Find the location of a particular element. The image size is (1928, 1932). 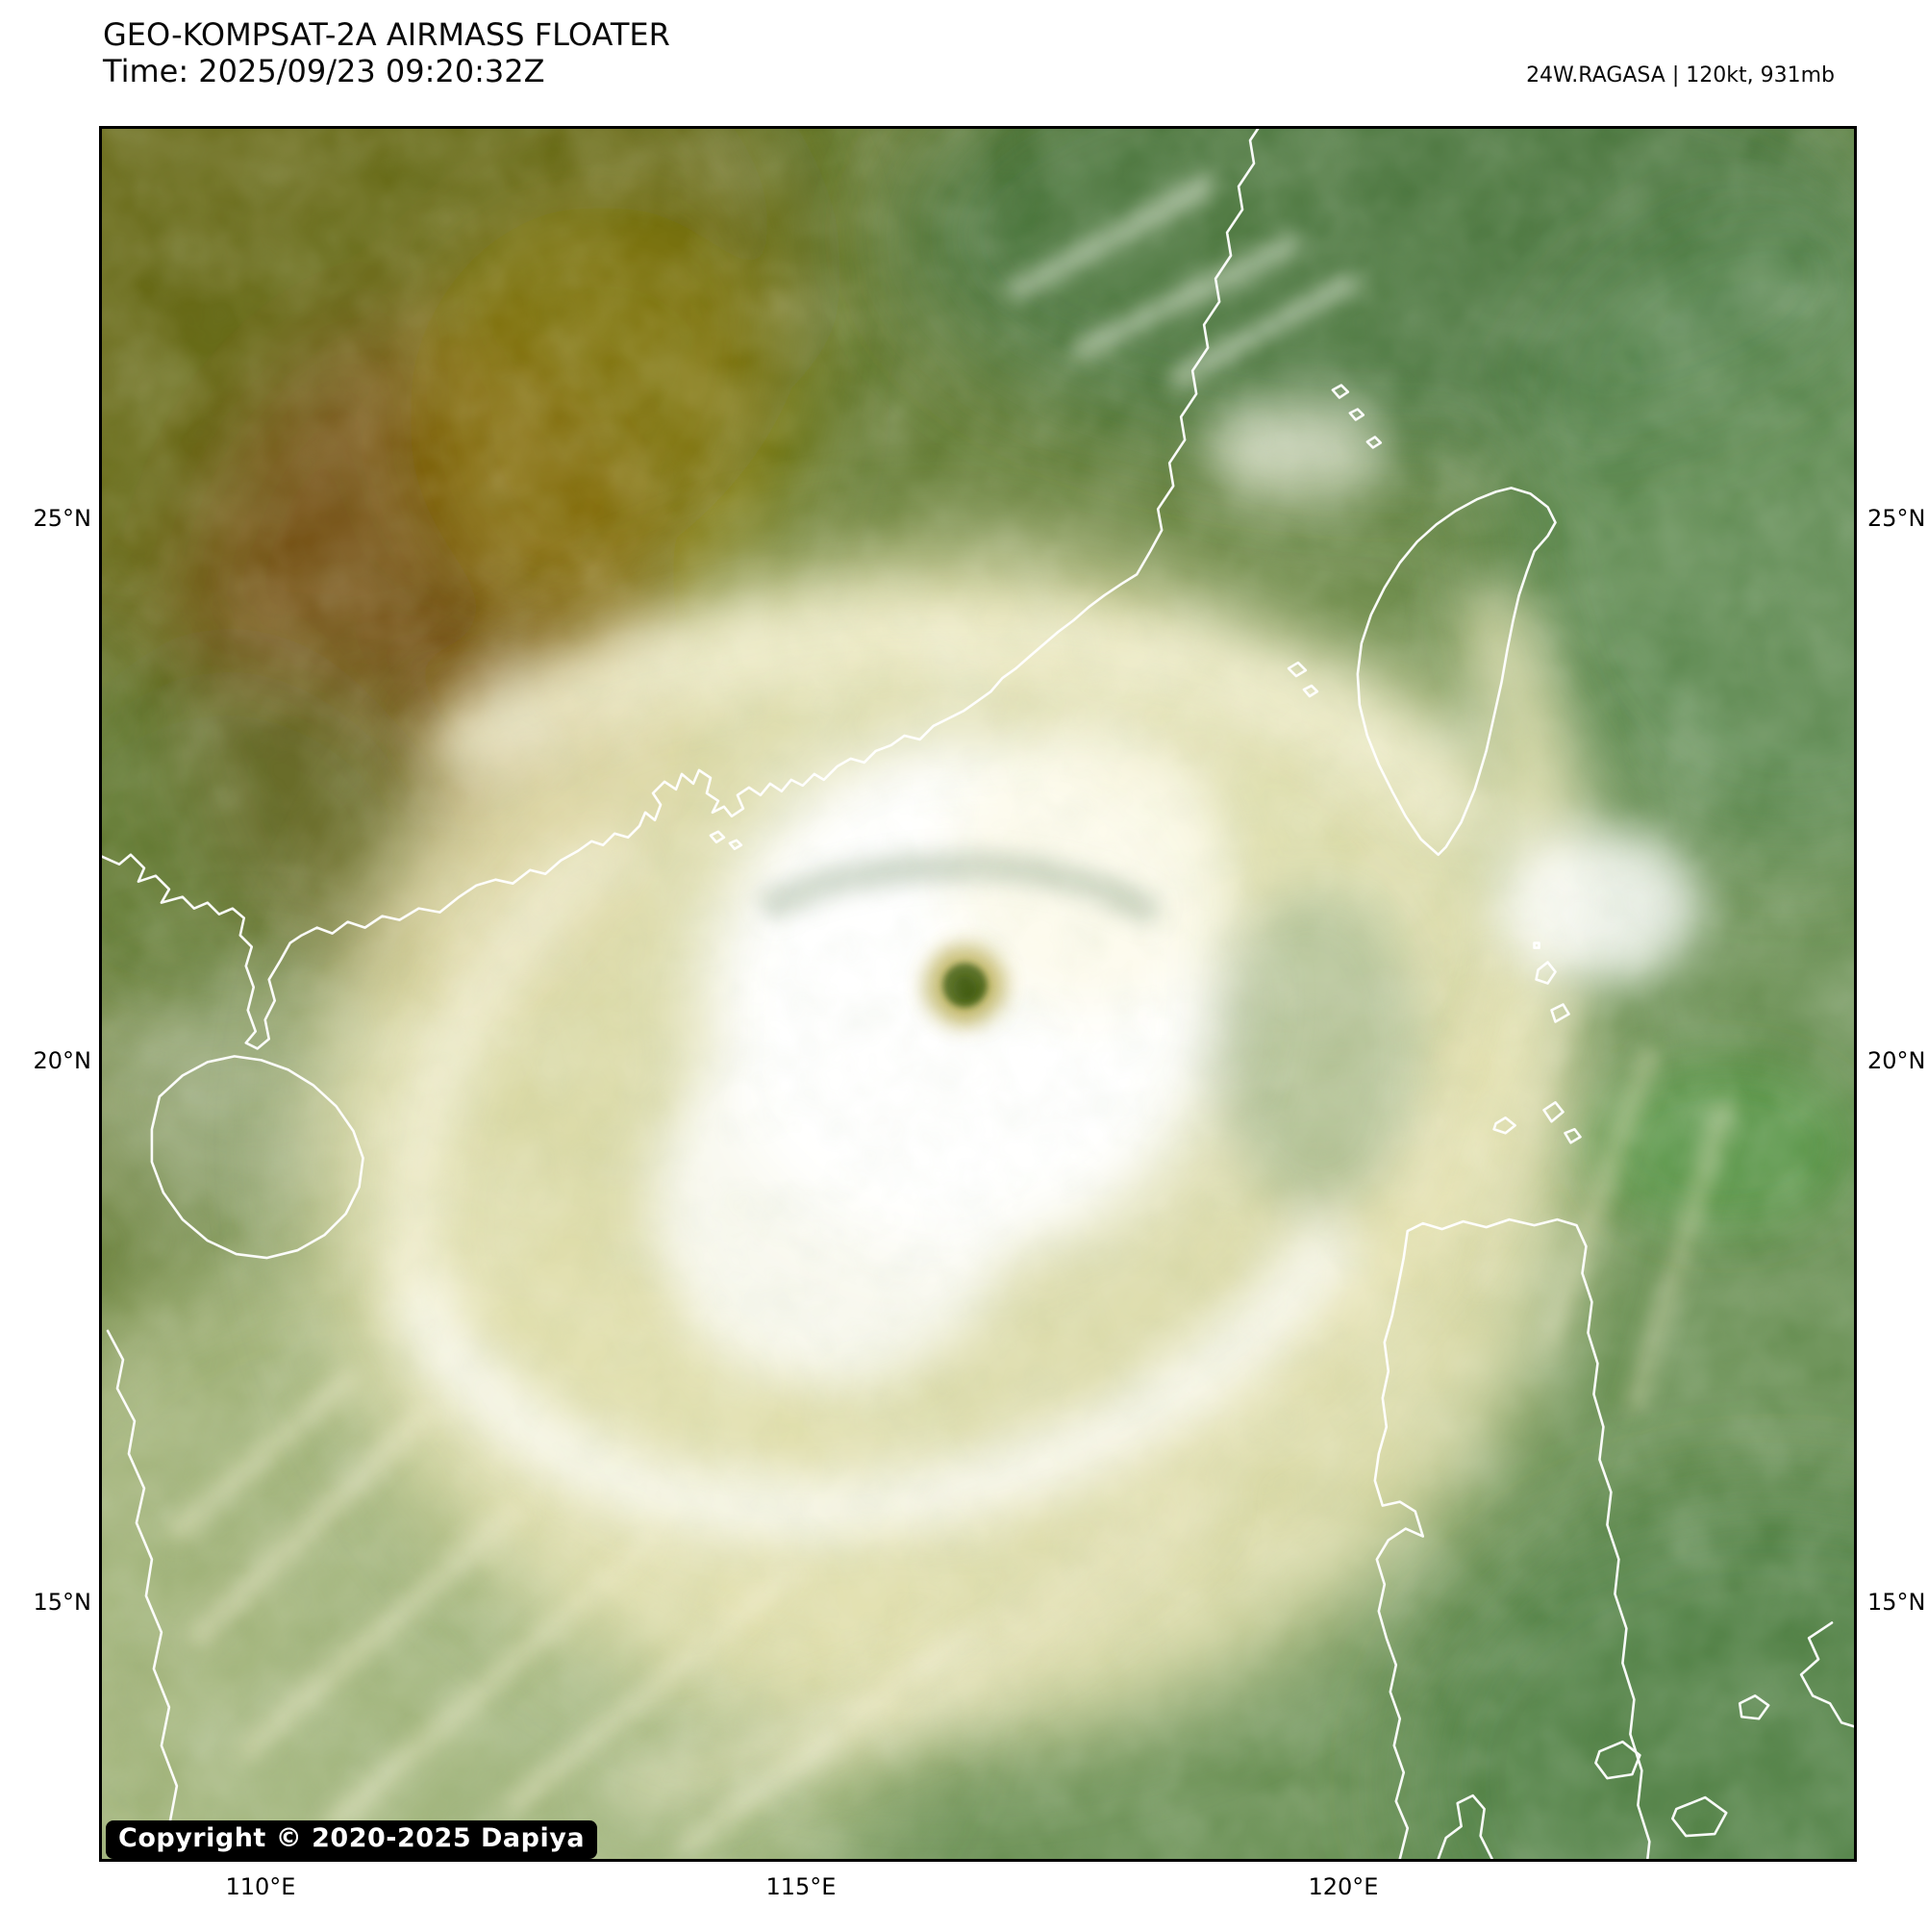

lat-label-left-25n: 25°N is located at coordinates (62, 518).